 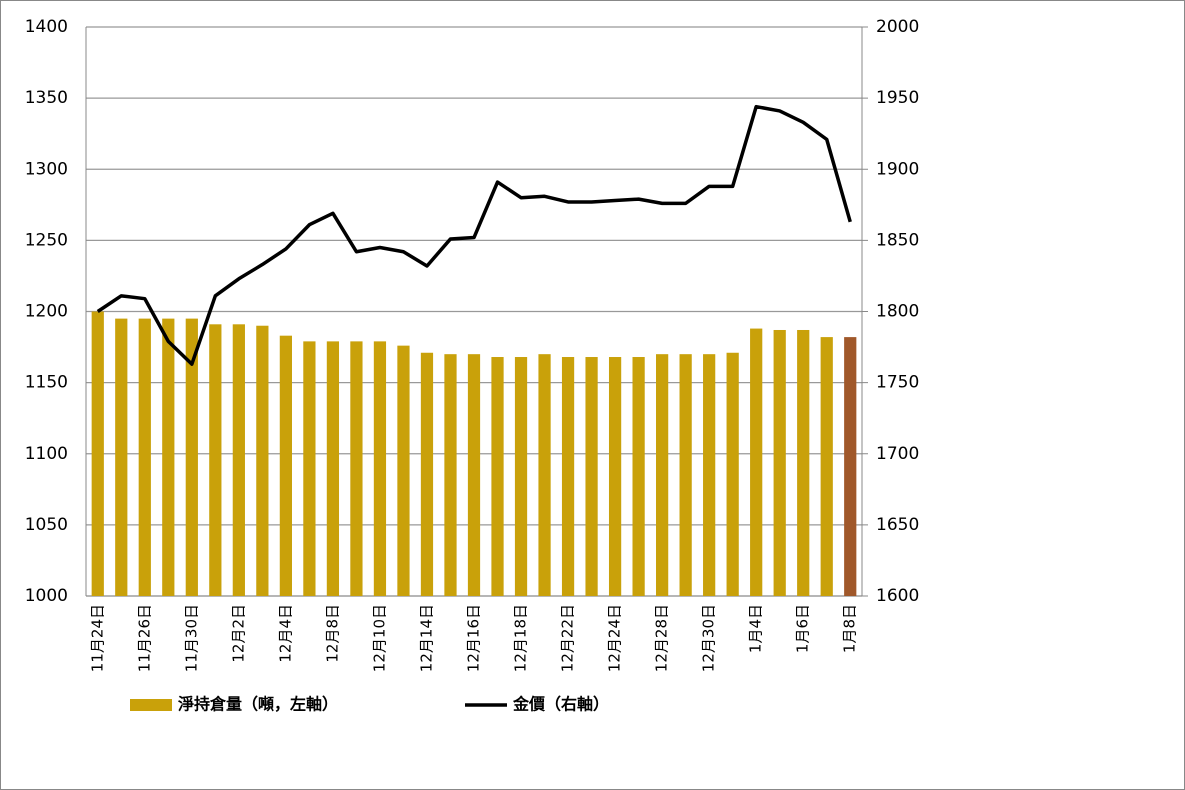 I want to click on x-tick-label: 12月2日, so click(x=238, y=633).